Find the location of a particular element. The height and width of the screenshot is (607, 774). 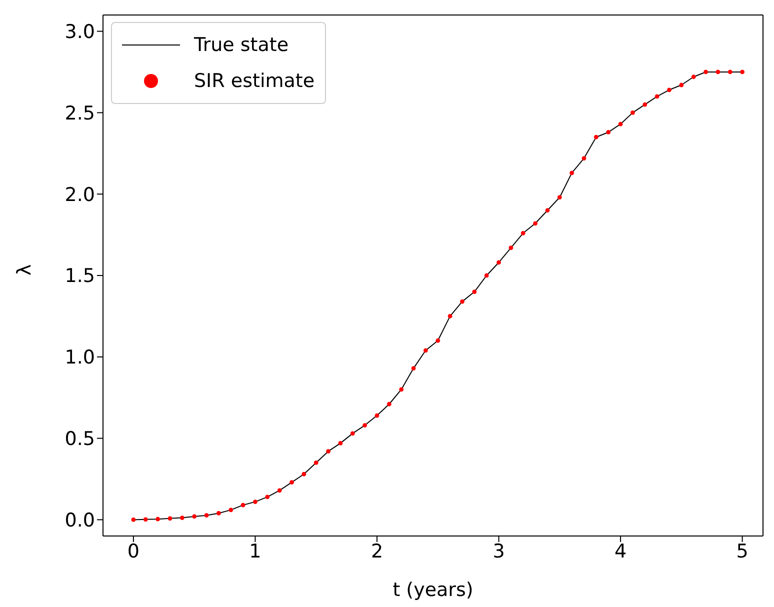

y-tick-label: 1.0 is located at coordinates (79, 357).